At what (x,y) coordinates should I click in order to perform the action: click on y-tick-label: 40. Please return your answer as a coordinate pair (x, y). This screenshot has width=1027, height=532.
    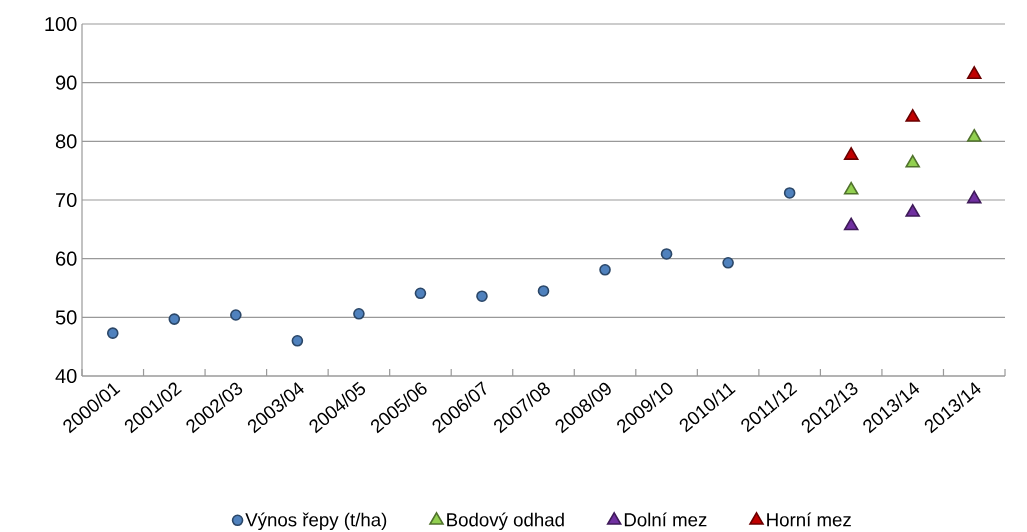
    Looking at the image, I should click on (66, 376).